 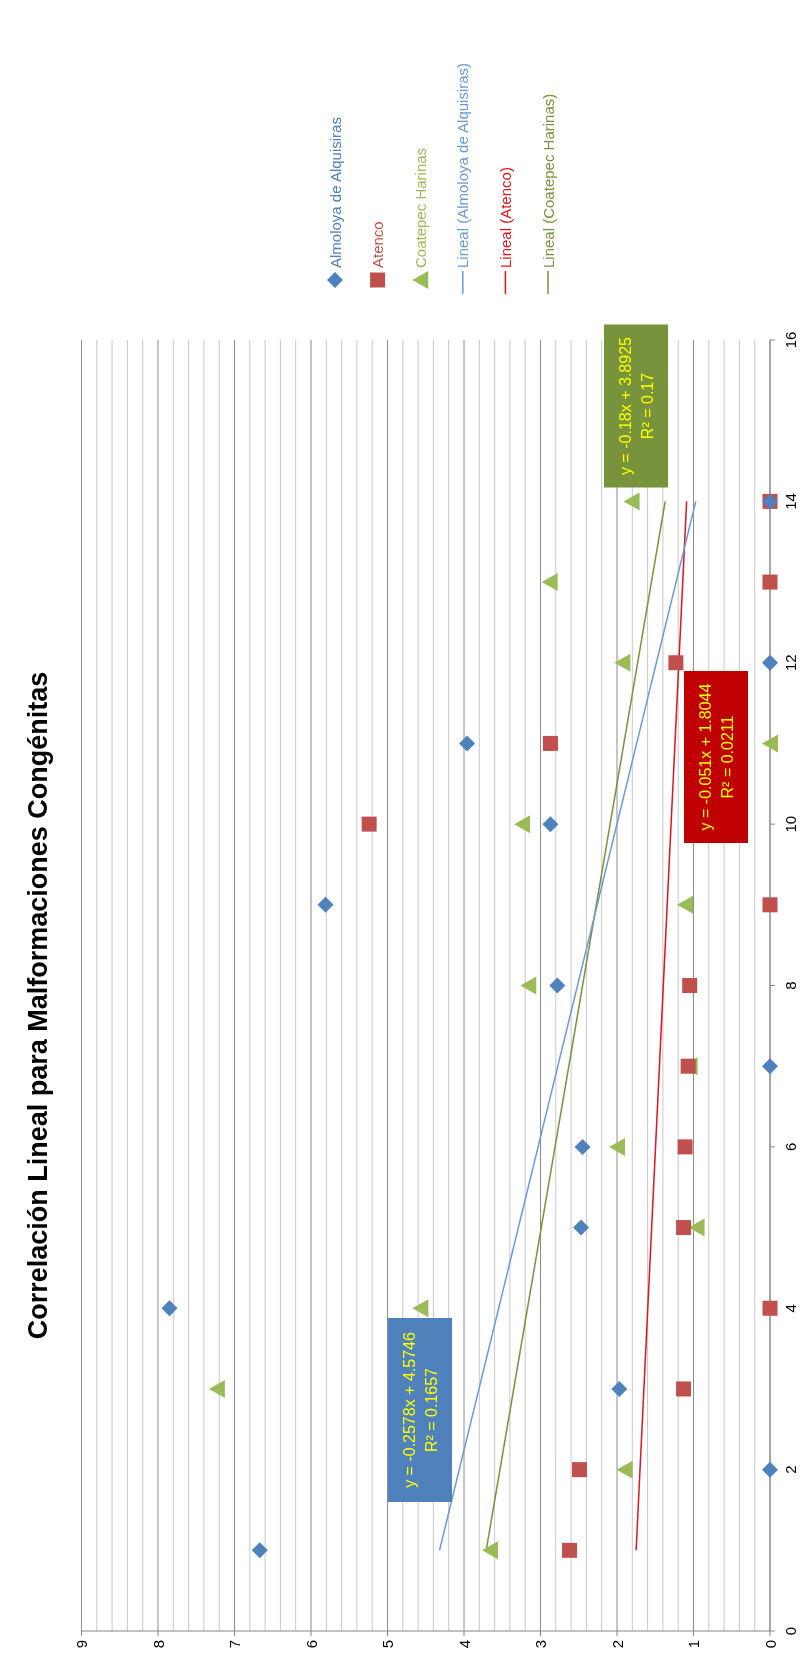 What do you see at coordinates (790, 1308) in the screenshot?
I see `y-tick-label: 4` at bounding box center [790, 1308].